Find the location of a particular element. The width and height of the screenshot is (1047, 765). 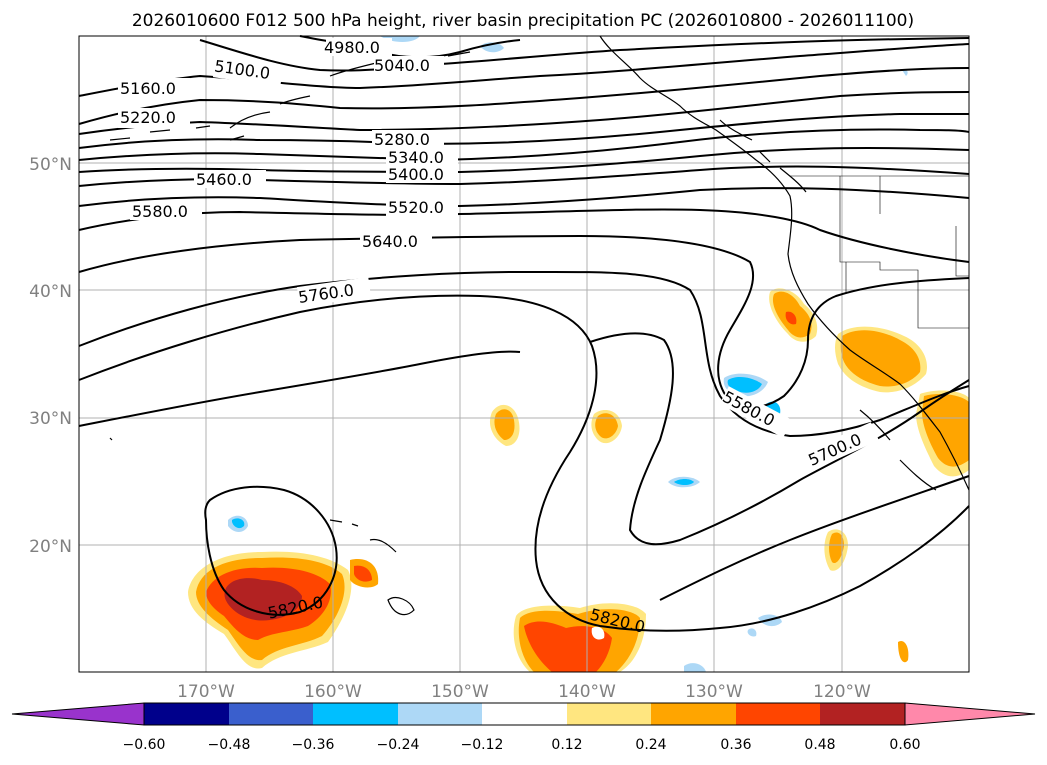

lat-label-20n: 20°N is located at coordinates (50, 547).